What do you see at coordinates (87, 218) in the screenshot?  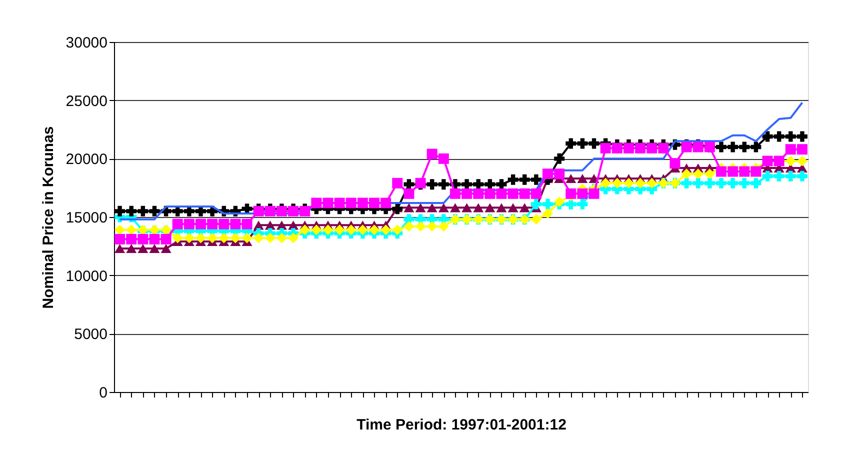 I see `y-tick-label: 15000` at bounding box center [87, 218].